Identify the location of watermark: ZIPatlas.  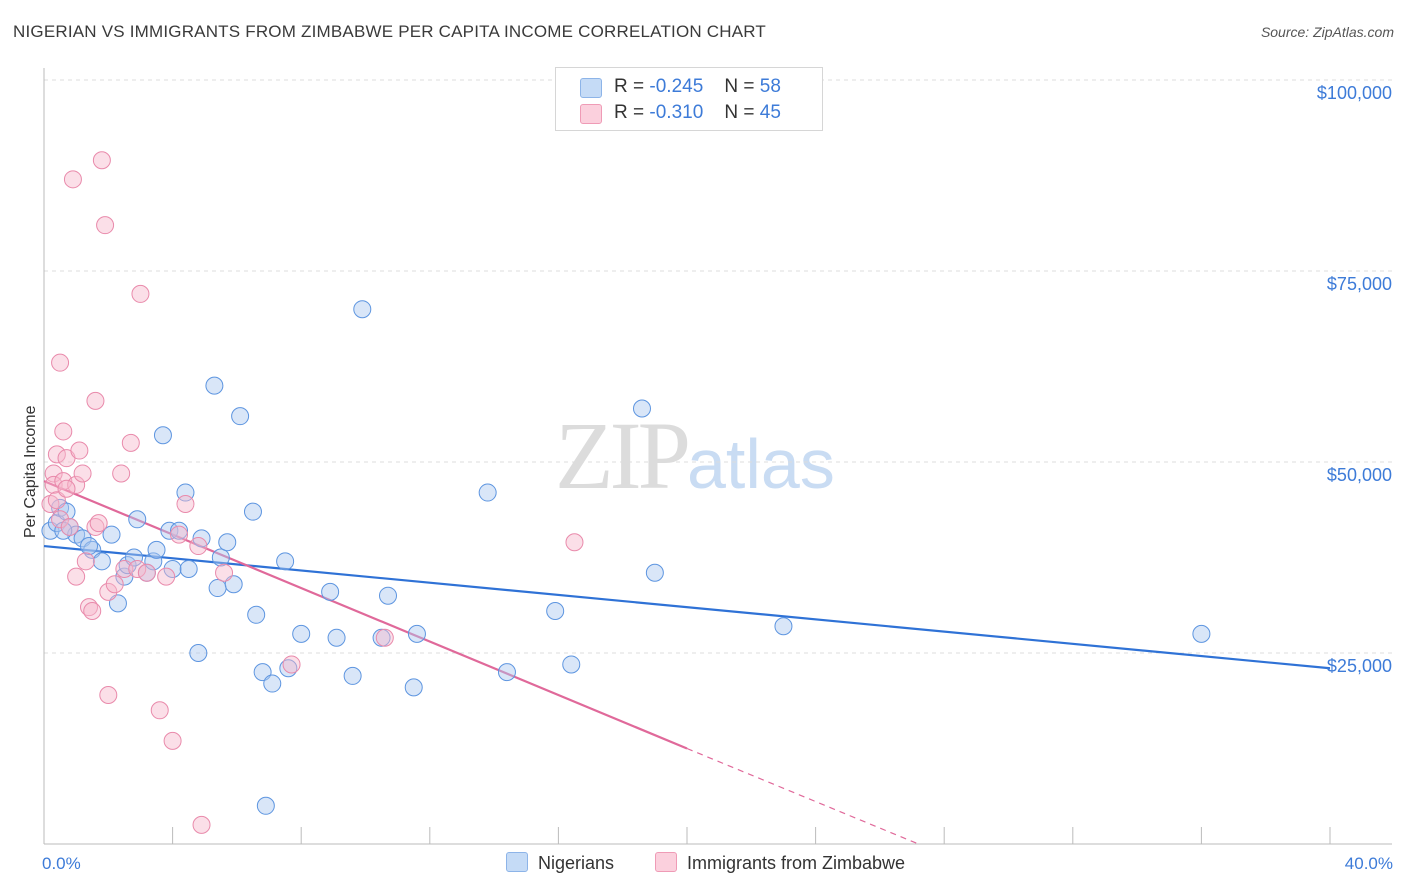
(695, 455).